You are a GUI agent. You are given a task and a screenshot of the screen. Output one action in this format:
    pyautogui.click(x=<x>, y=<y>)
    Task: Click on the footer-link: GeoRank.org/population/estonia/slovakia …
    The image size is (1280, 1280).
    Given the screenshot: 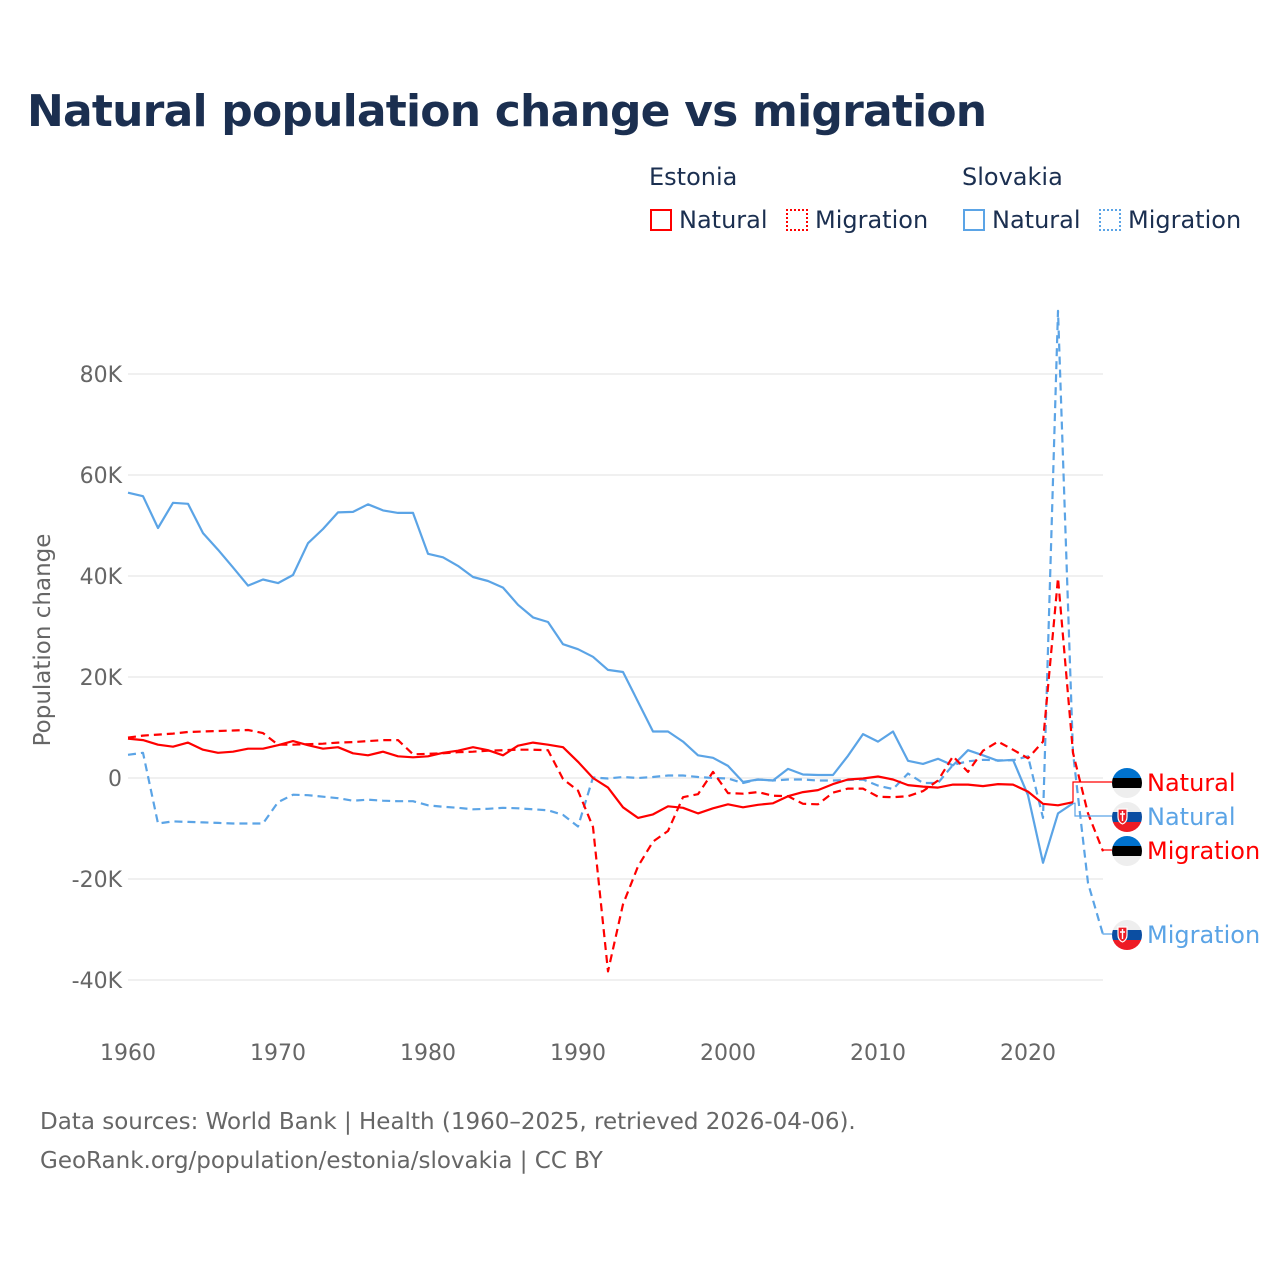 What is the action you would take?
    pyautogui.click(x=321, y=1161)
    